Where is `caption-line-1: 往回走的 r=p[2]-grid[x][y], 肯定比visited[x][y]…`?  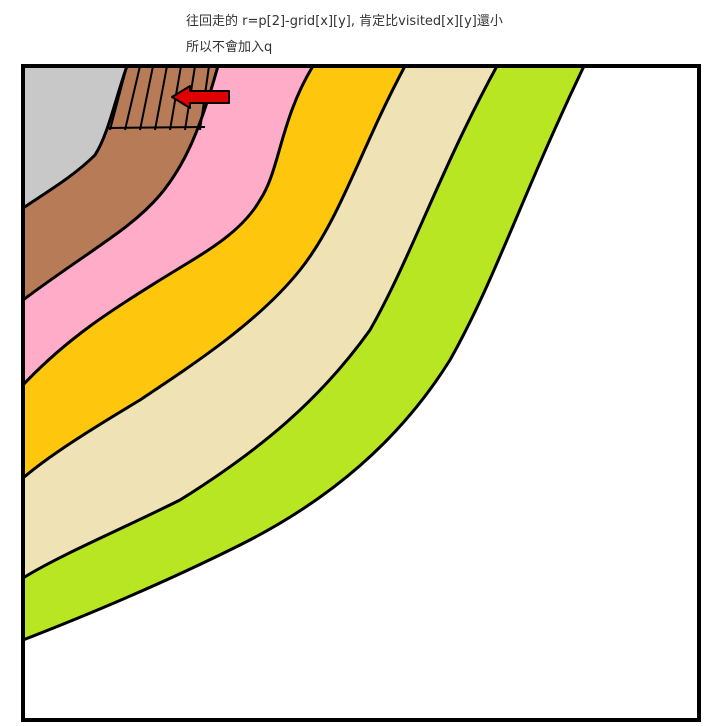
caption-line-1: 往回走的 r=p[2]-grid[x][y], 肯定比visited[x][y]… is located at coordinates (344, 21).